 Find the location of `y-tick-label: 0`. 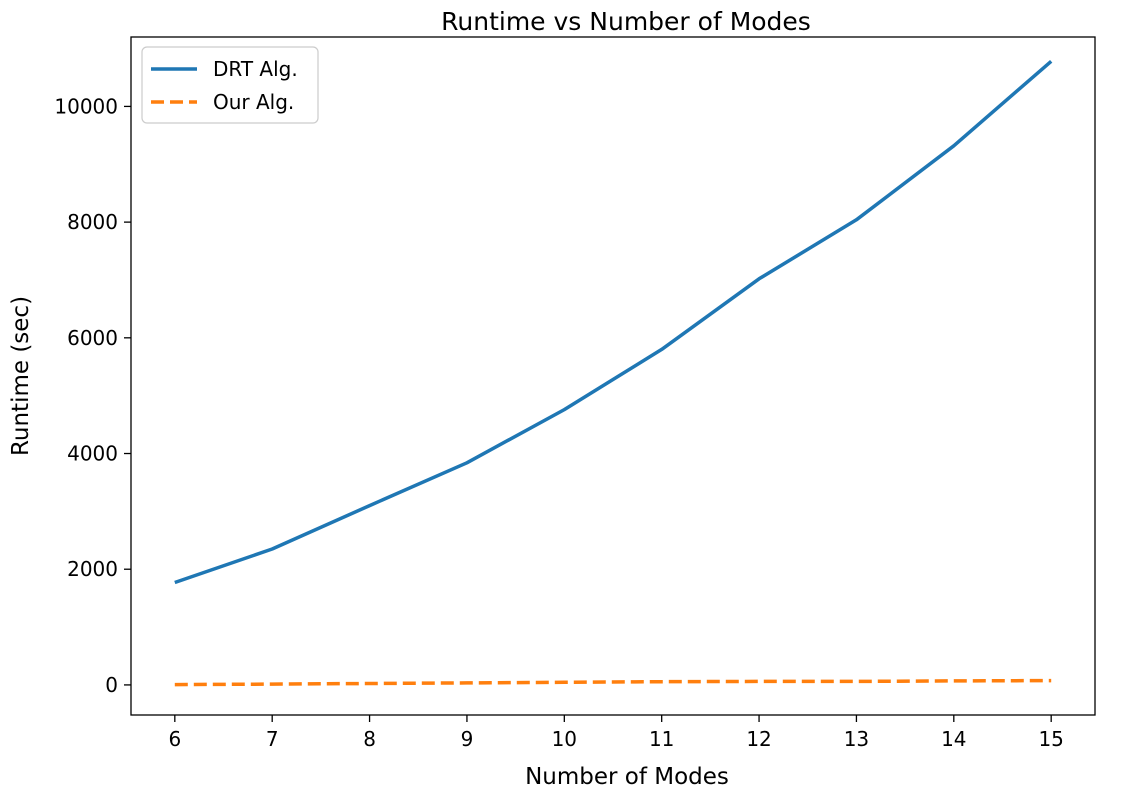

y-tick-label: 0 is located at coordinates (111, 685).